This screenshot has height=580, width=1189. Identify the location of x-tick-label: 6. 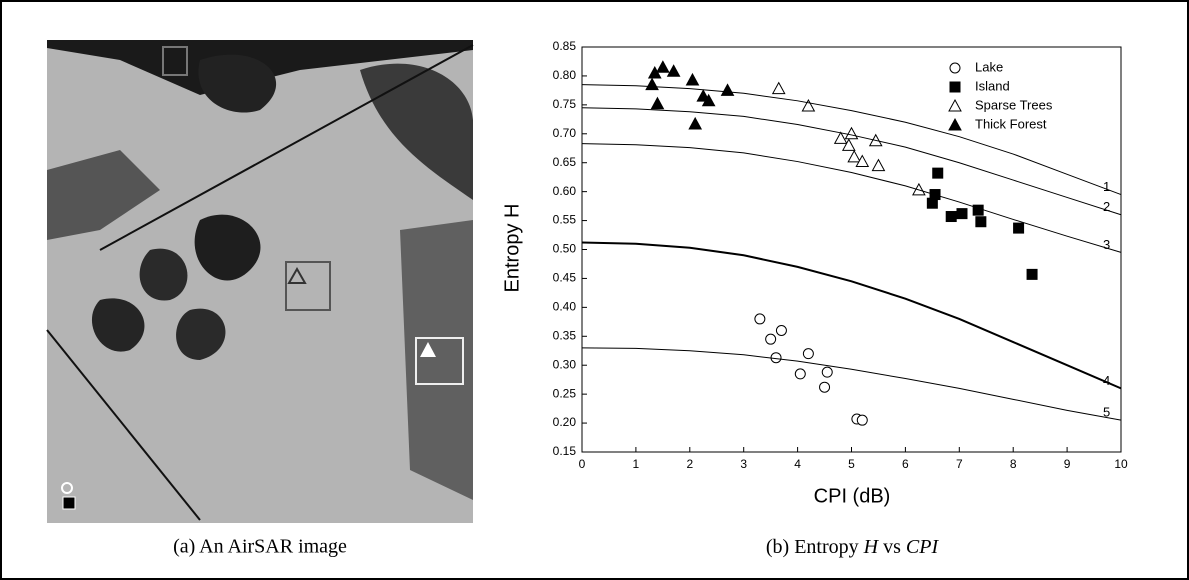
(905, 464).